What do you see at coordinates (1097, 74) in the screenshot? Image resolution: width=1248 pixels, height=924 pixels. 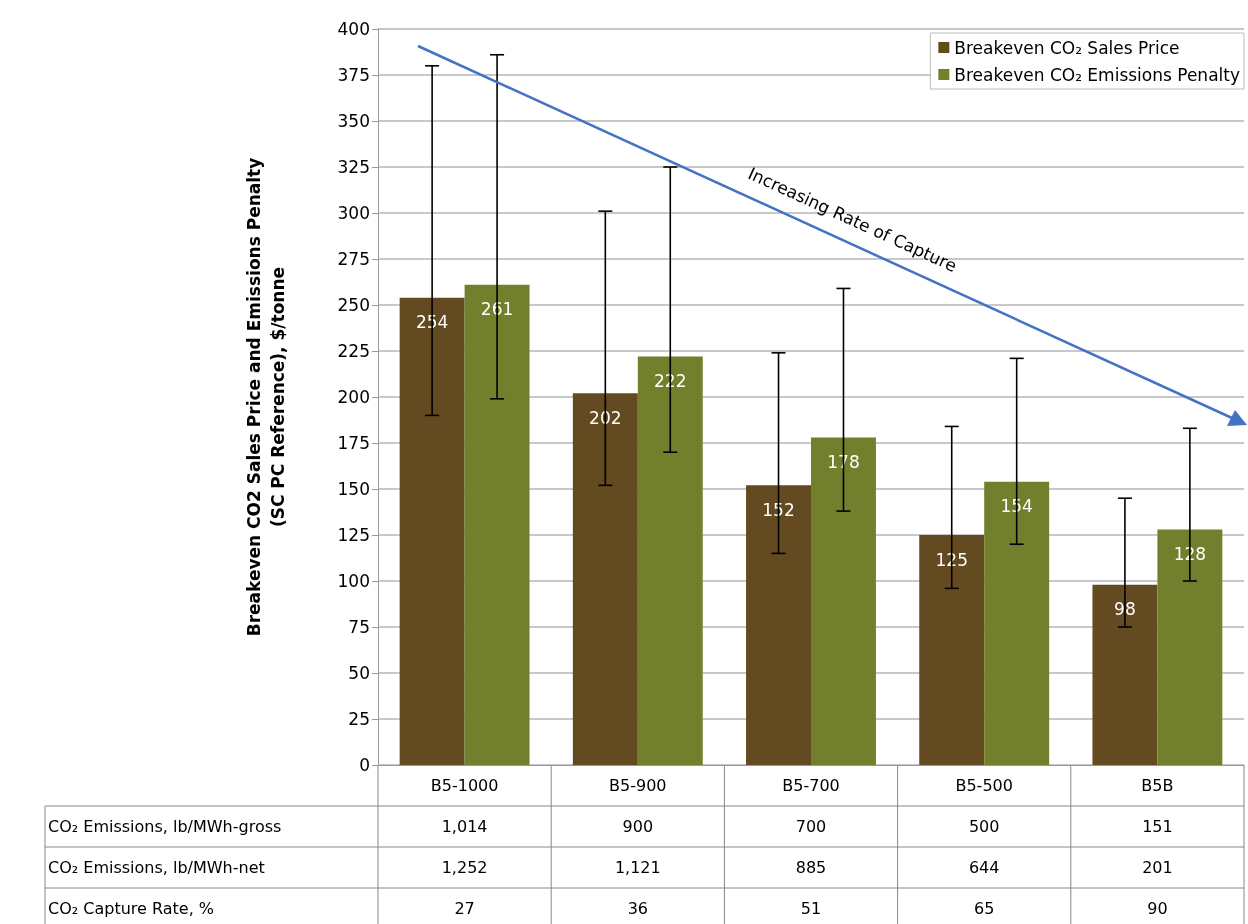 I see `legend-label: Breakeven CO₂ Emissions Penalty` at bounding box center [1097, 74].